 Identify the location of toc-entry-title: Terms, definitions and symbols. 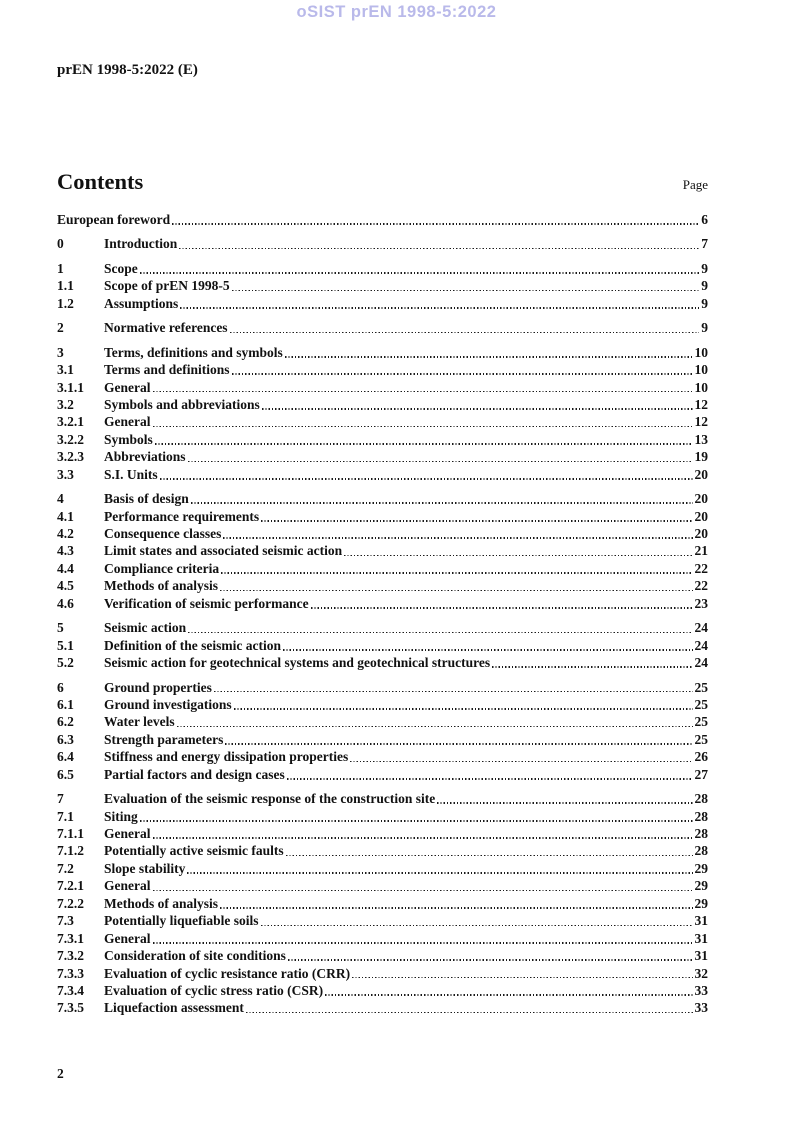
(193, 352).